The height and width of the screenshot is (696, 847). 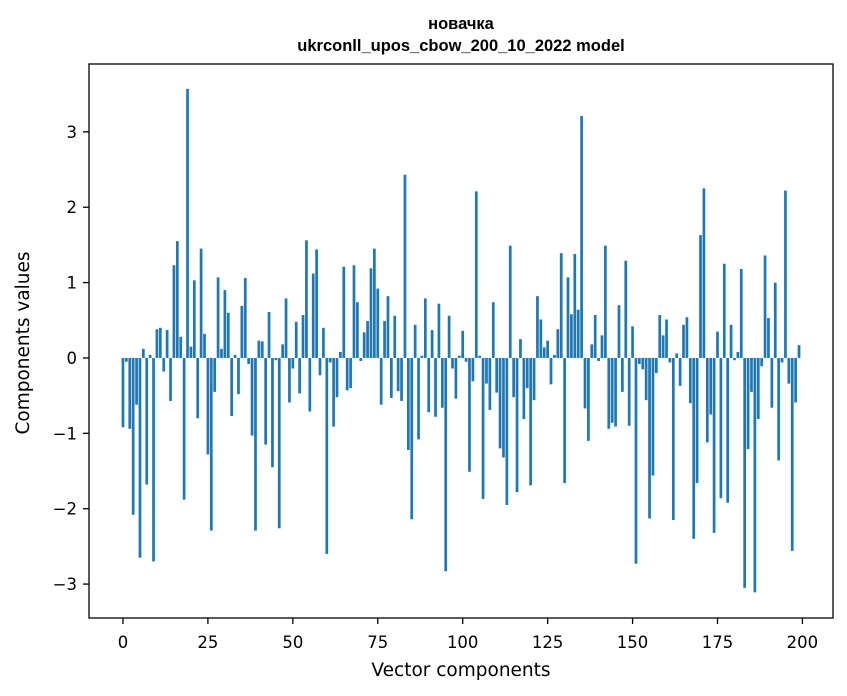 I want to click on x-tick-label: 150, so click(x=633, y=642).